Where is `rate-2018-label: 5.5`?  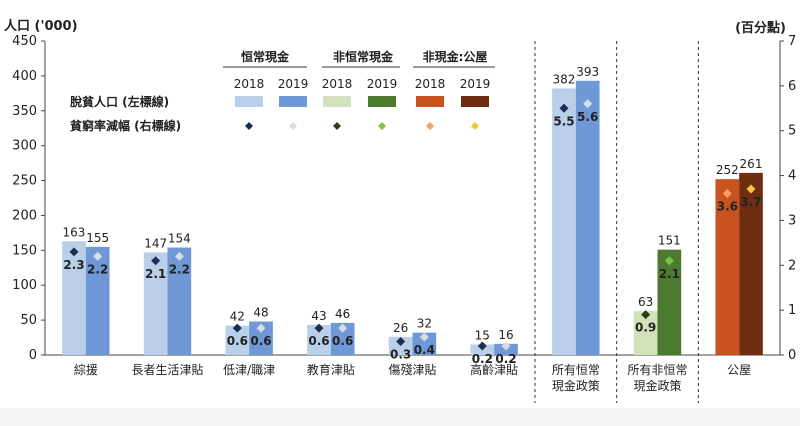
rate-2018-label: 5.5 is located at coordinates (563, 121).